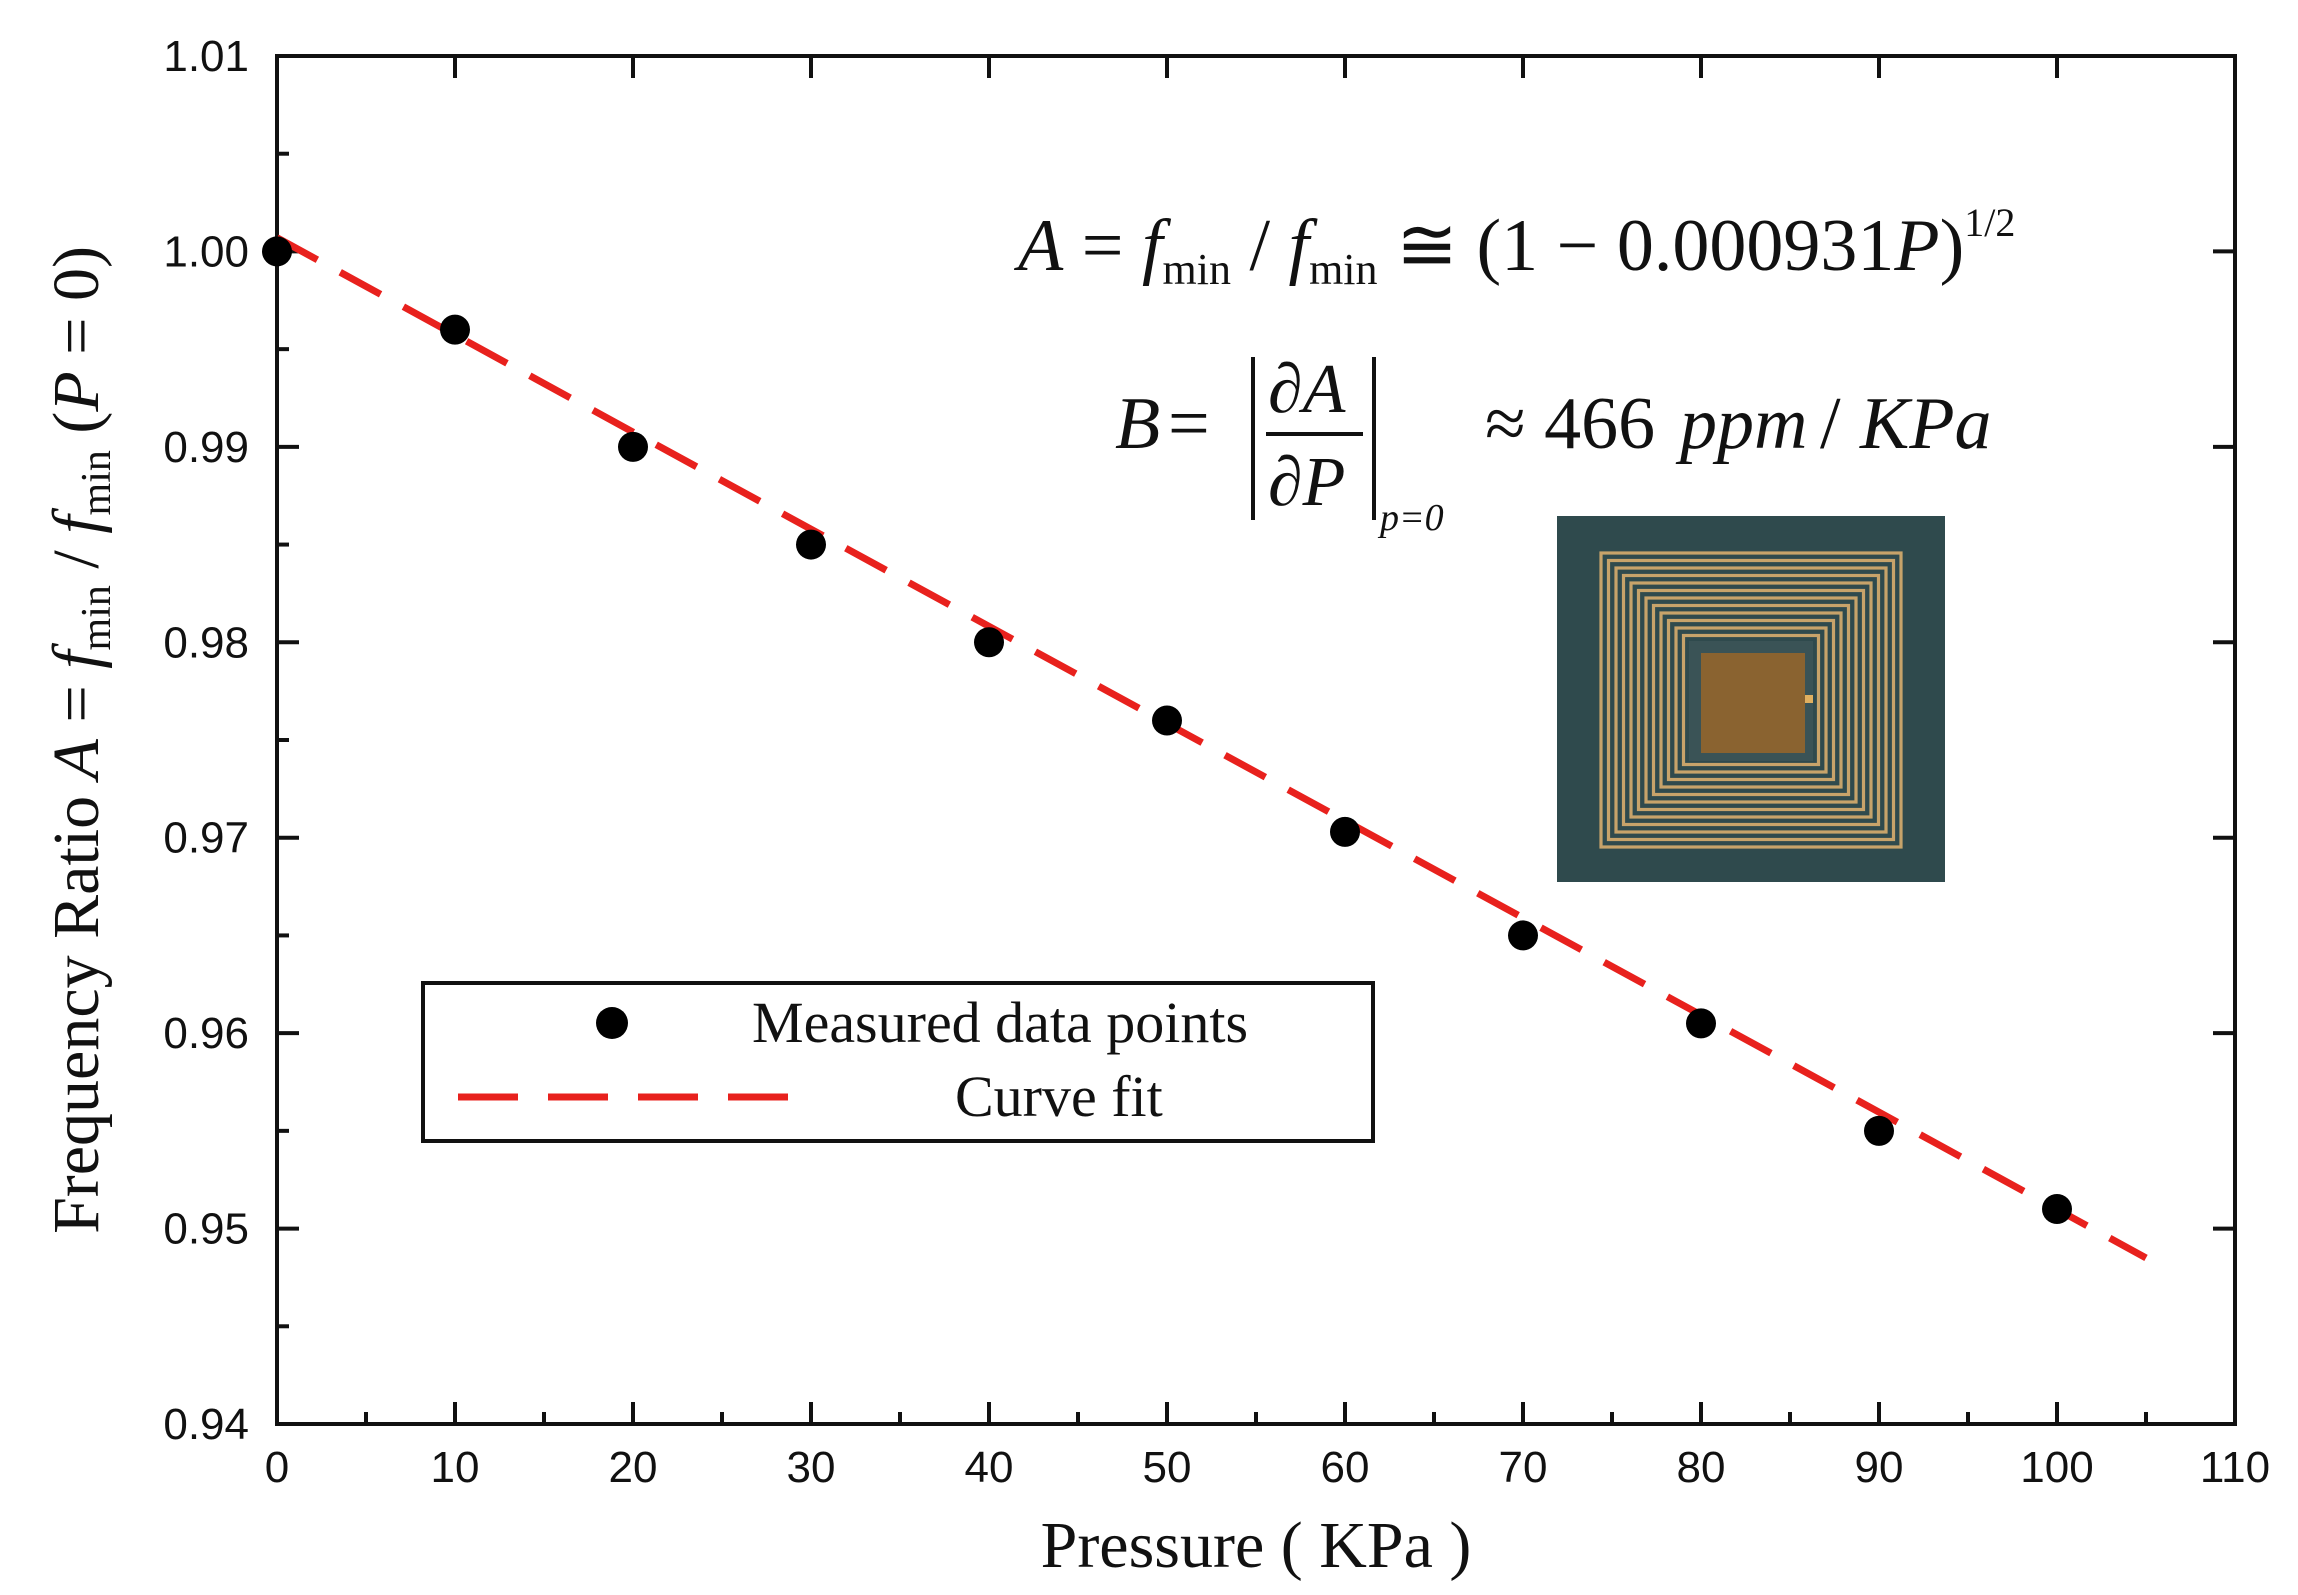  What do you see at coordinates (612, 1023) in the screenshot?
I see `legend-marker-measured` at bounding box center [612, 1023].